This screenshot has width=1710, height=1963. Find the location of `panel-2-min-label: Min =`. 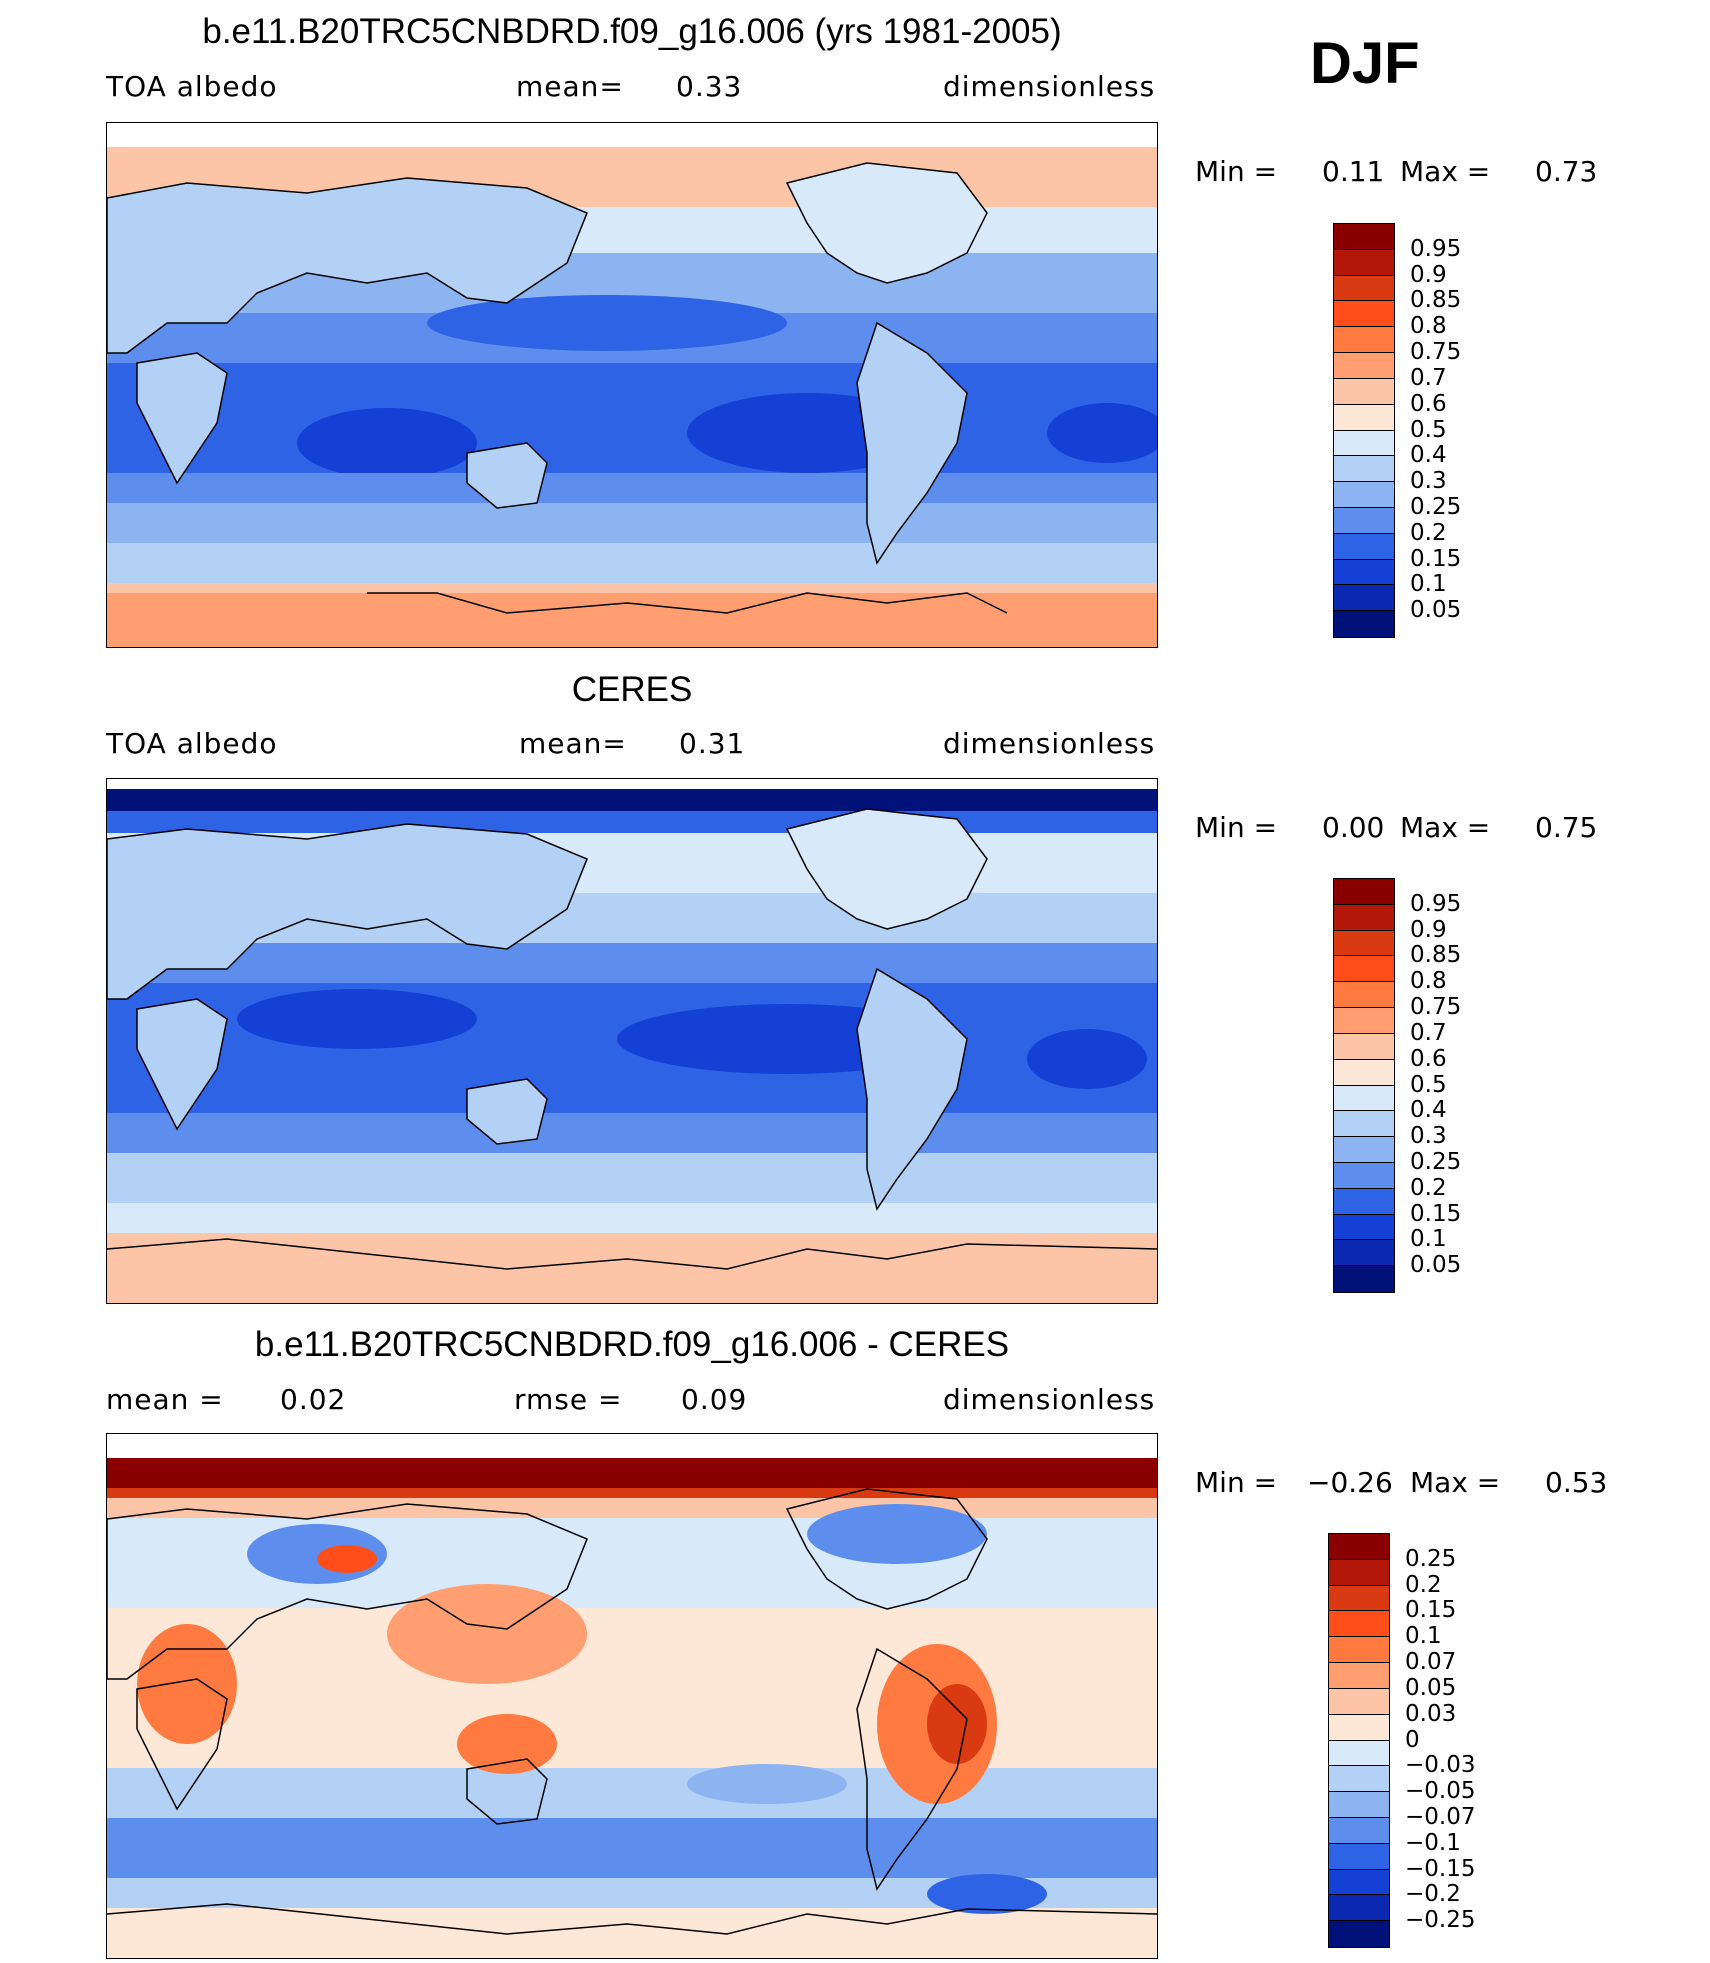

panel-2-min-label: Min = is located at coordinates (1236, 827).